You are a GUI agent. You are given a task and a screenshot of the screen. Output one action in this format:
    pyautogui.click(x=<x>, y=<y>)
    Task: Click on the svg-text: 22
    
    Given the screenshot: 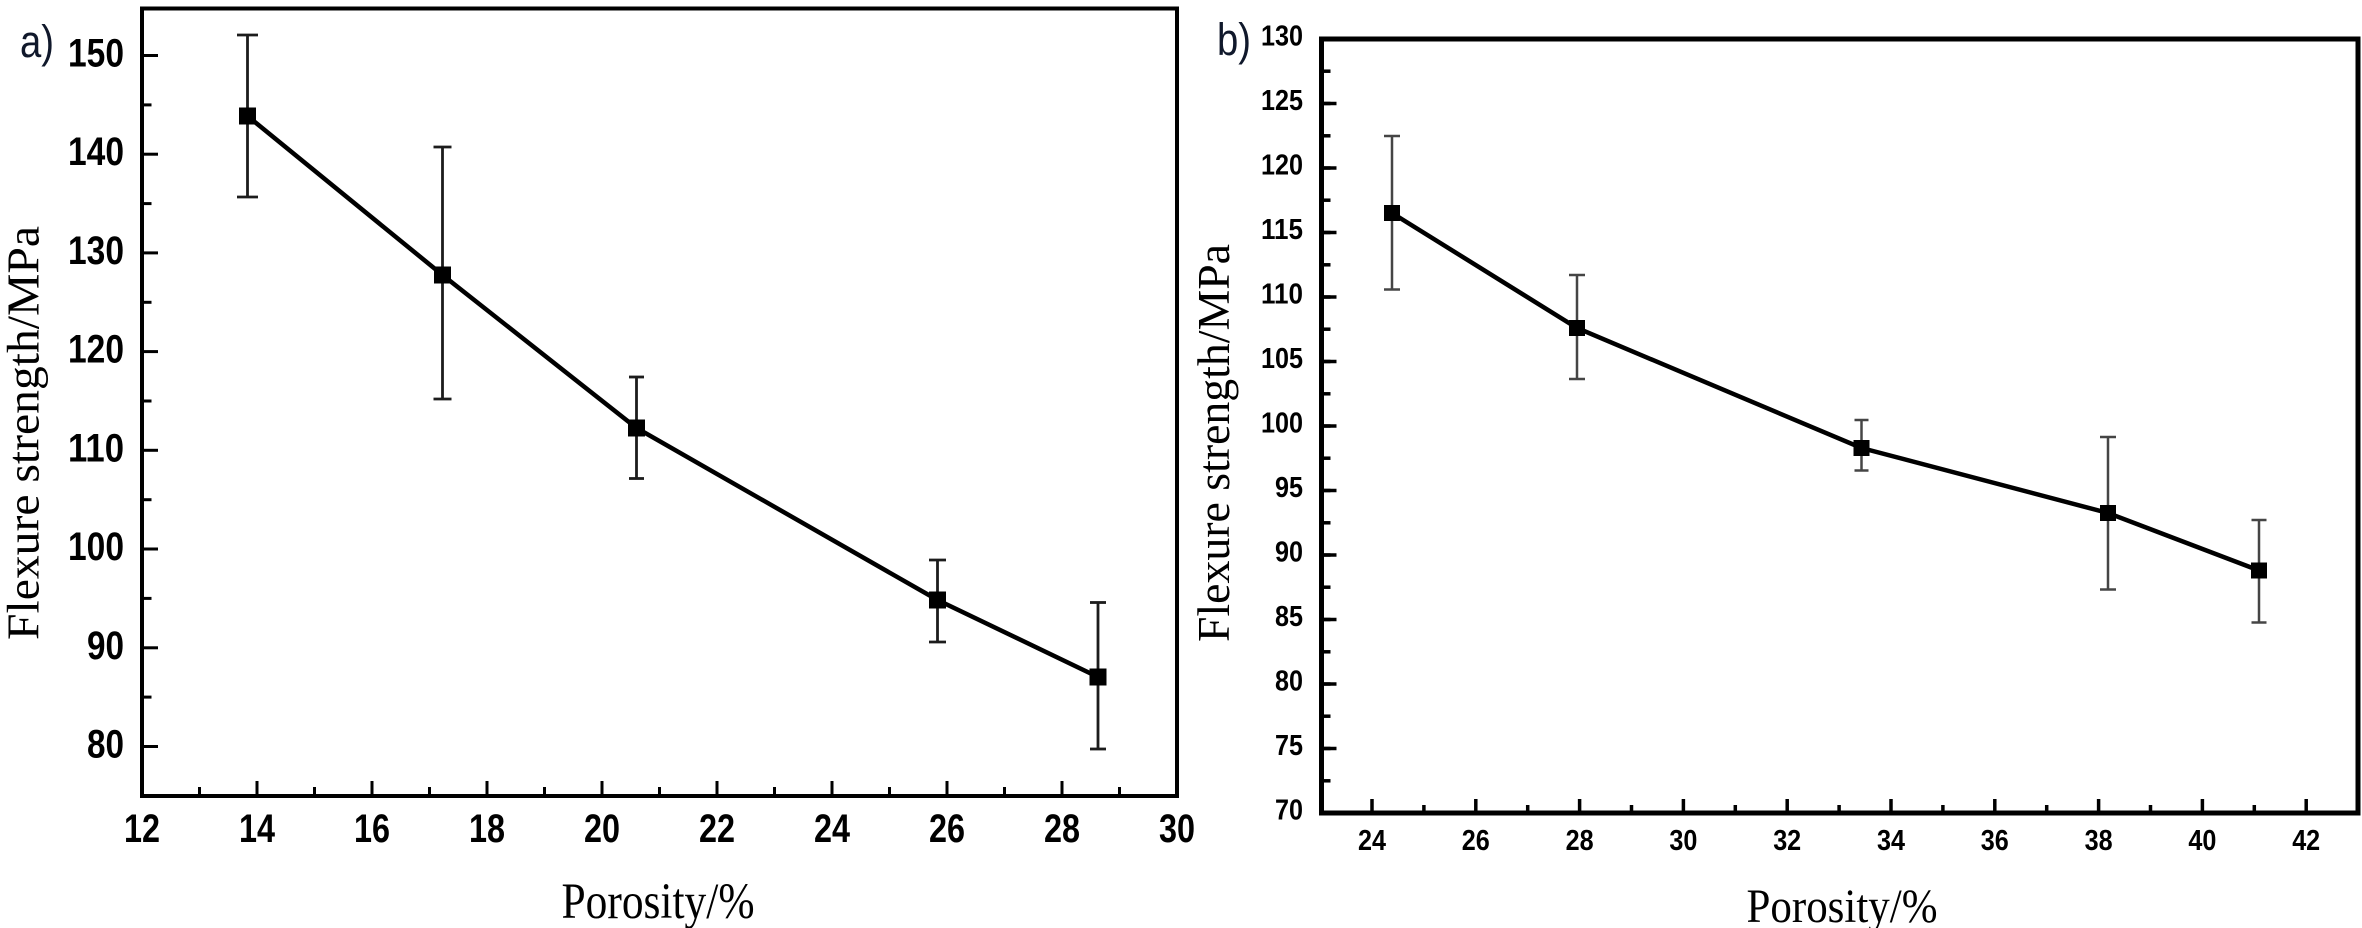 What is the action you would take?
    pyautogui.click(x=717, y=829)
    